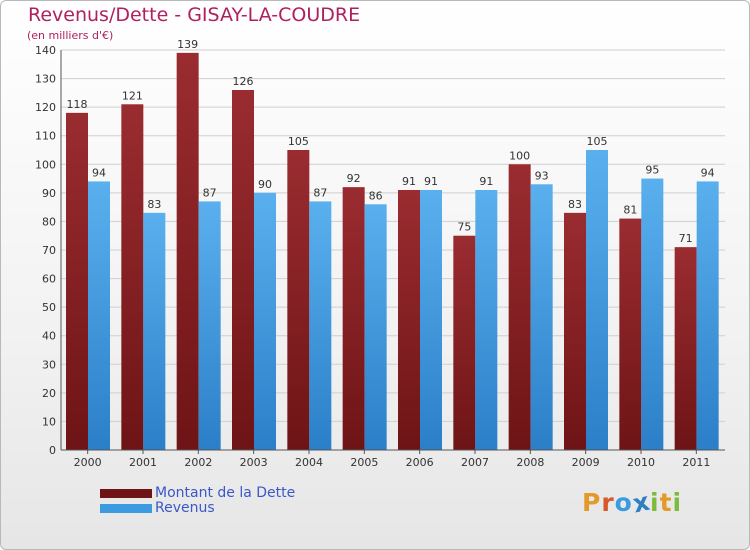 This screenshot has width=750, height=550. What do you see at coordinates (143, 462) in the screenshot?
I see `x-tick-label: 2001` at bounding box center [143, 462].